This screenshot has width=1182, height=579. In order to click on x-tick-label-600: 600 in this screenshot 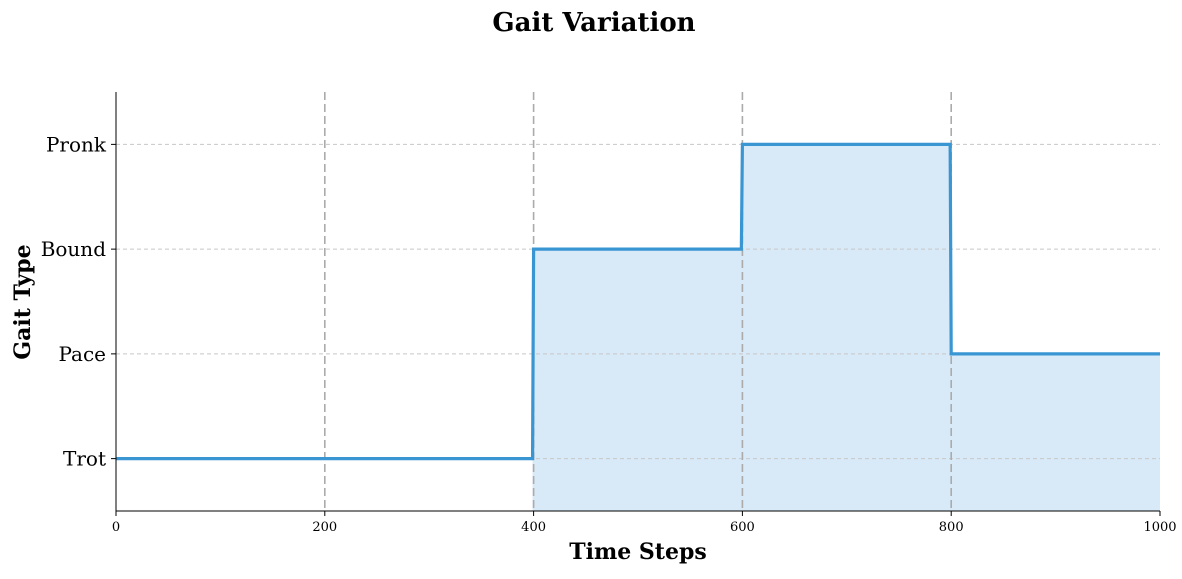, I will do `click(742, 527)`.